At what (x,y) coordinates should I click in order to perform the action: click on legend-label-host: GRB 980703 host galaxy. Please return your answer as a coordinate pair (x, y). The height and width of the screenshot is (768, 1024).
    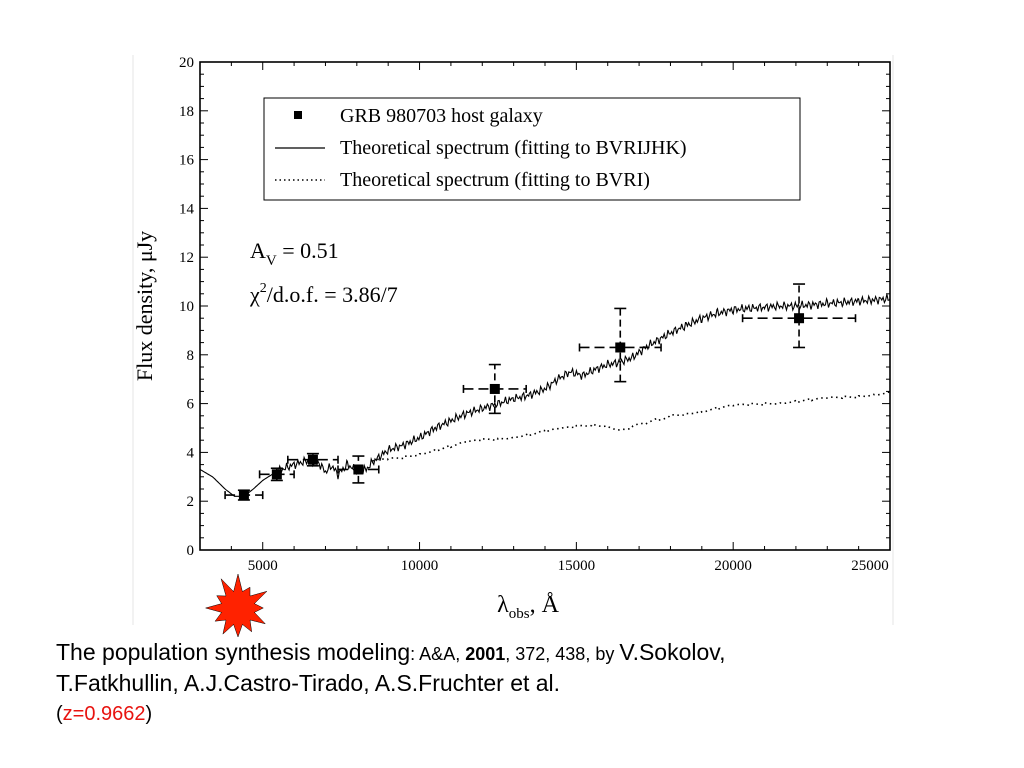
    Looking at the image, I should click on (441, 116).